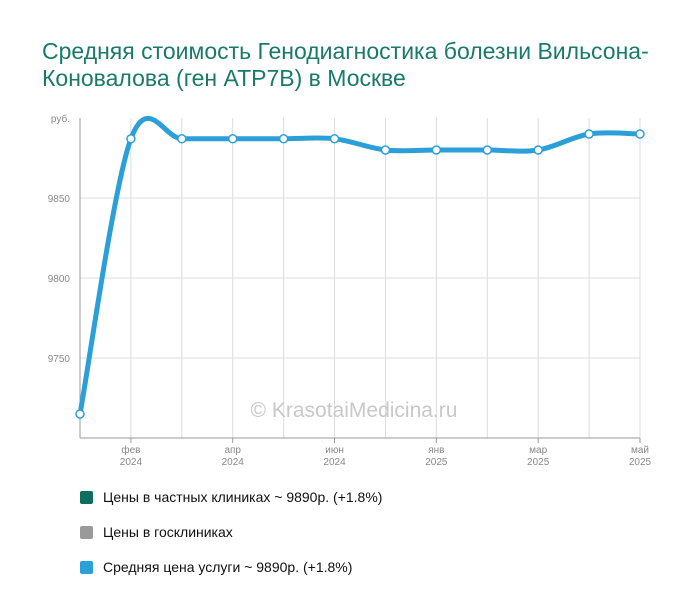 The height and width of the screenshot is (616, 700). What do you see at coordinates (228, 567) in the screenshot?
I see `legend-label-average: Средняя цена услуги ~ 9890р. (+1.8%)` at bounding box center [228, 567].